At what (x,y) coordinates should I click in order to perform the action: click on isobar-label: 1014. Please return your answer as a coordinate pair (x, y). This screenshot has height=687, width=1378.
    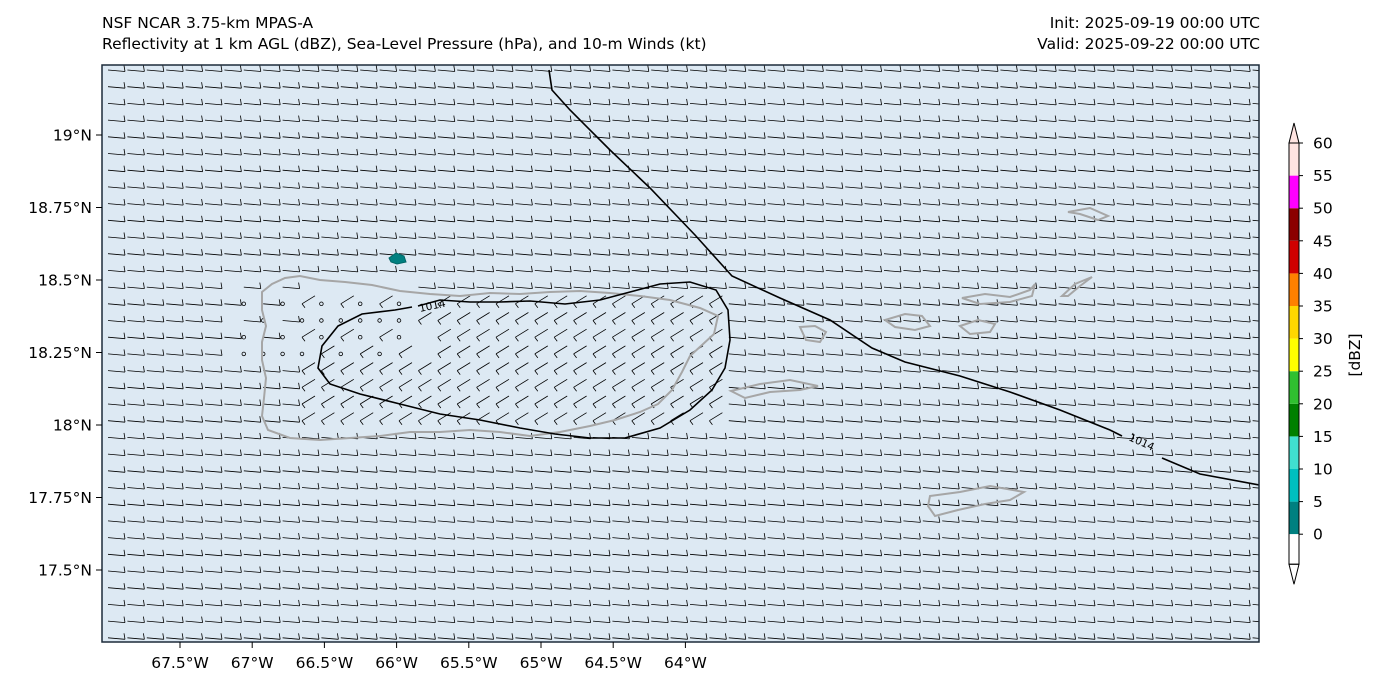
    Looking at the image, I should click on (432, 306).